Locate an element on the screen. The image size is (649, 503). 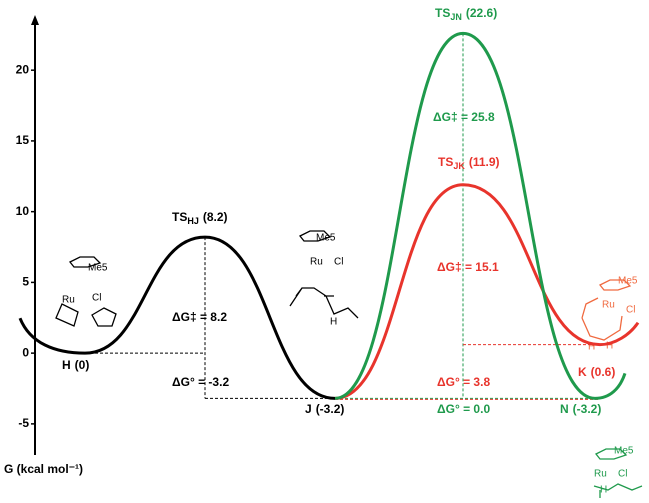
state-label: TSHJ (8.2) is located at coordinates (200, 218).